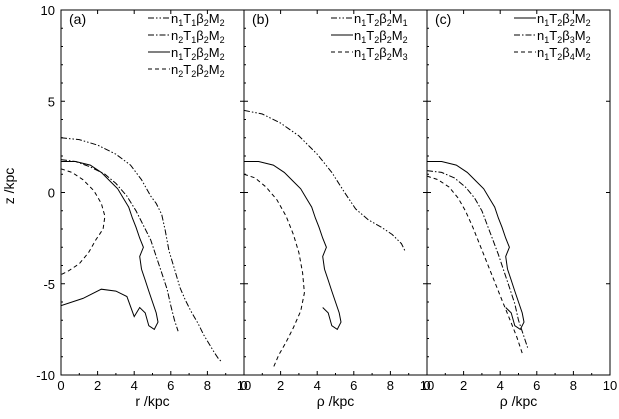 The image size is (619, 419). What do you see at coordinates (51, 101) in the screenshot?
I see `y-tick-label: 5` at bounding box center [51, 101].